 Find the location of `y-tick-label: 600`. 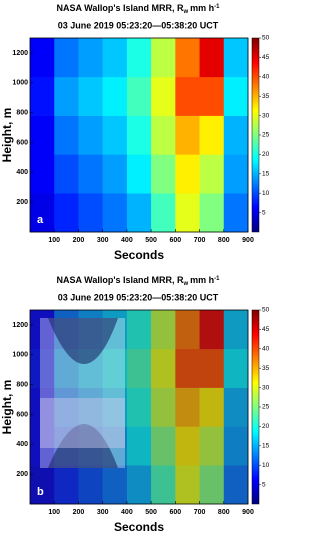

y-tick-label: 600 is located at coordinates (22, 142).